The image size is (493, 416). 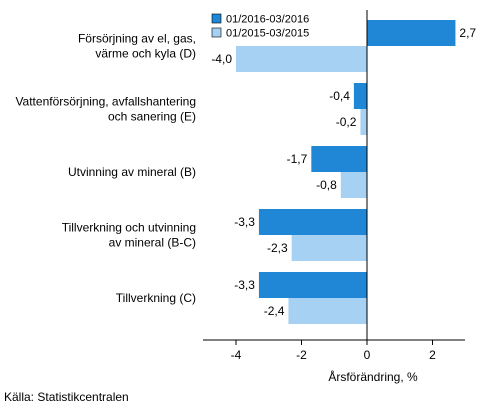 I want to click on legend-label: 01/2016-03/2016, so click(x=267, y=20).